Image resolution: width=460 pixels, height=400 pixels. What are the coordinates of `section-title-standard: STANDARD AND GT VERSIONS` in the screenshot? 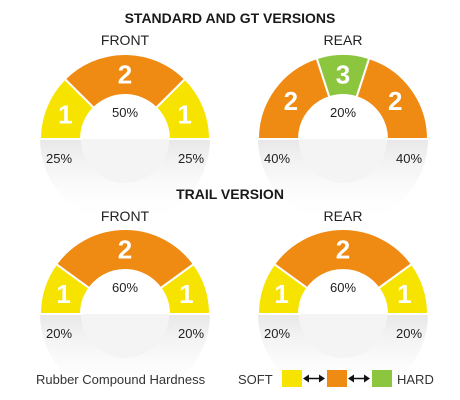 It's located at (230, 18).